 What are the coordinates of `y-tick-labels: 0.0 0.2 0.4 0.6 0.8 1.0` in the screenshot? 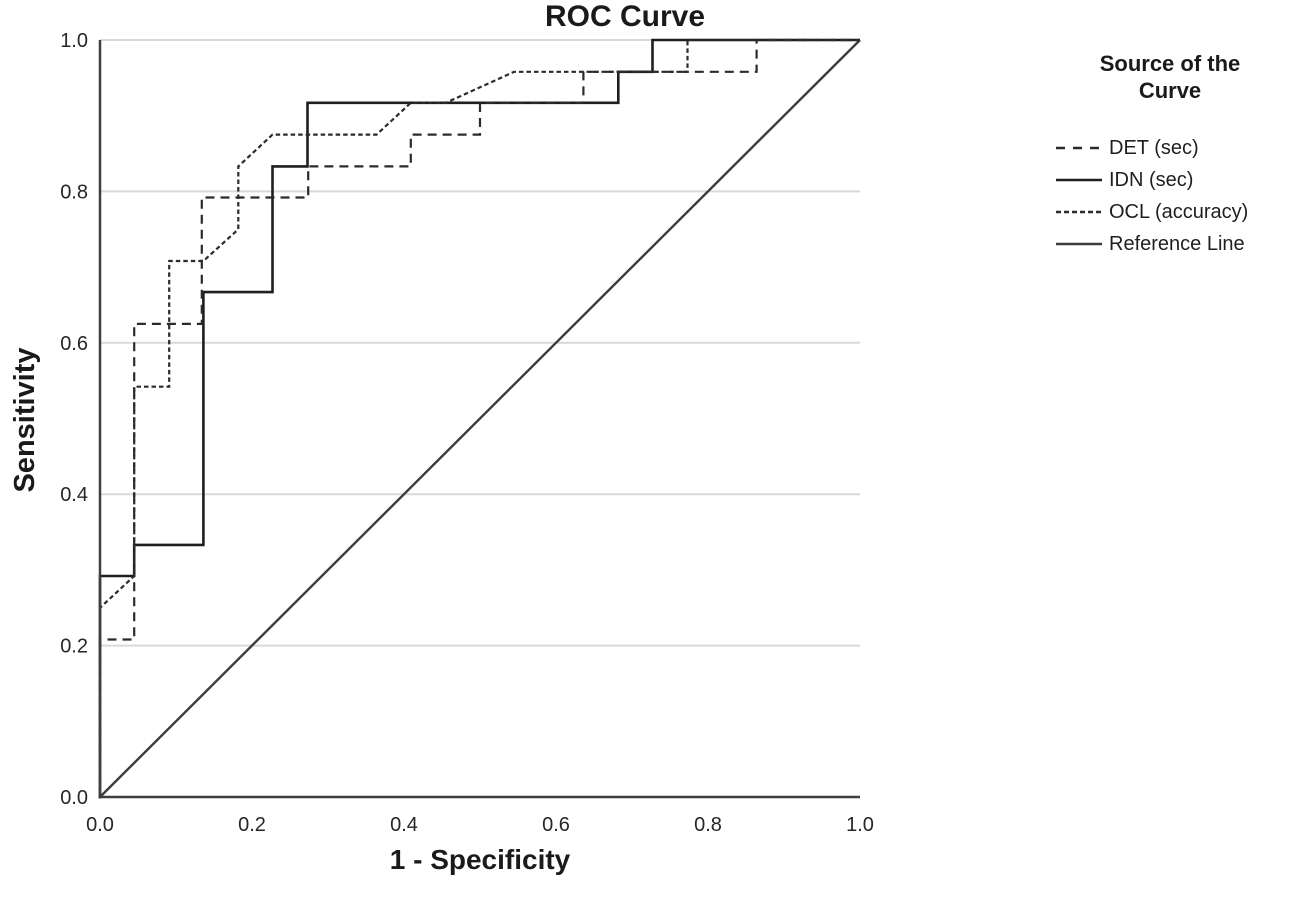 It's located at (74, 419).